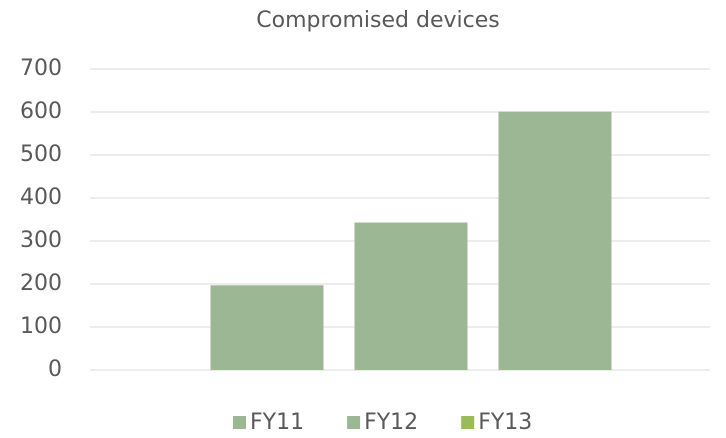 The width and height of the screenshot is (726, 438). Describe the element at coordinates (41, 154) in the screenshot. I see `y-tick-label: 500` at that location.